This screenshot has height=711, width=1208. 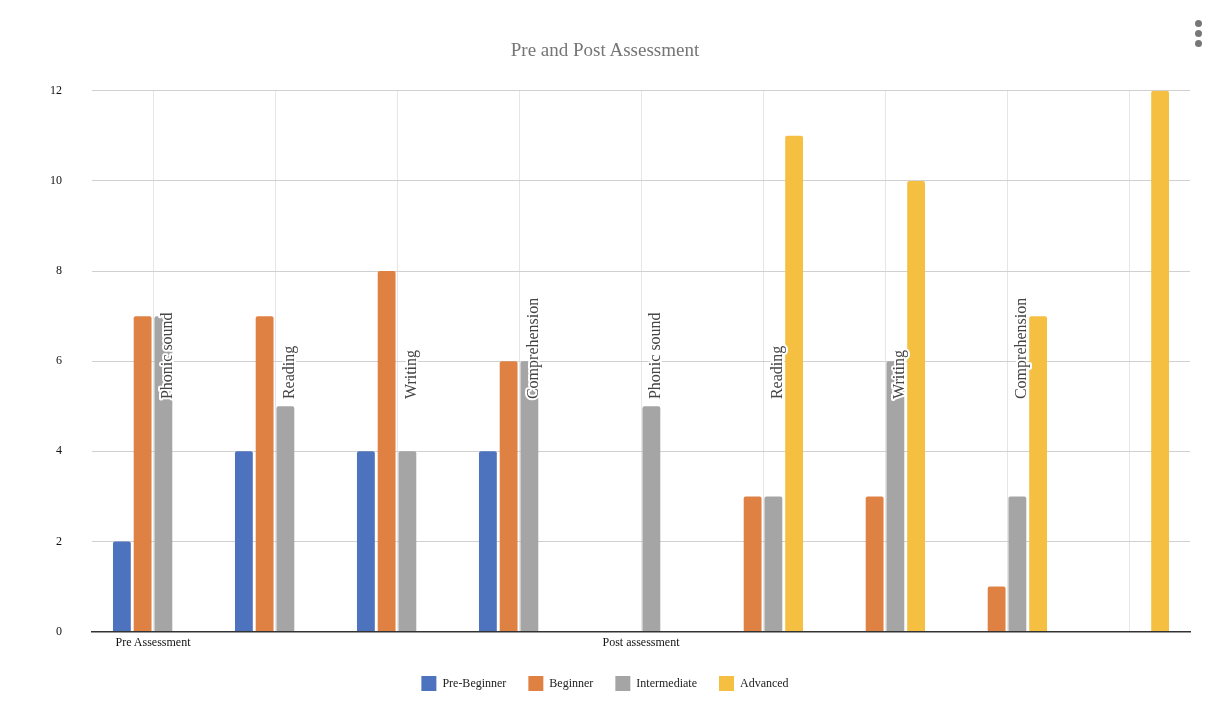 What do you see at coordinates (59, 360) in the screenshot?
I see `y-tick-label: 6` at bounding box center [59, 360].